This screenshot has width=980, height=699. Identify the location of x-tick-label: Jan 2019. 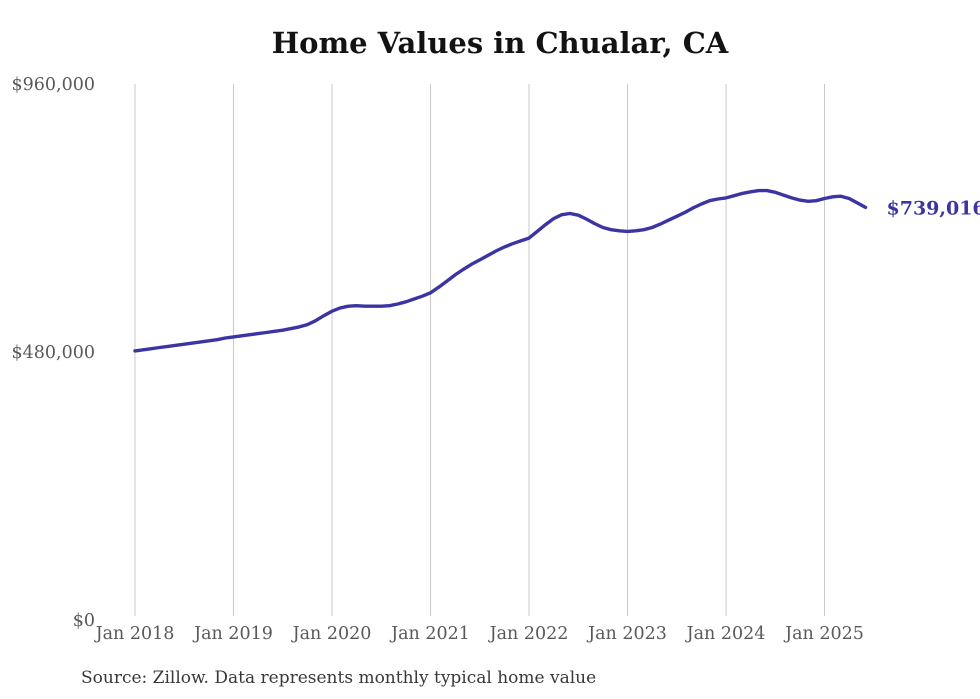
(232, 634).